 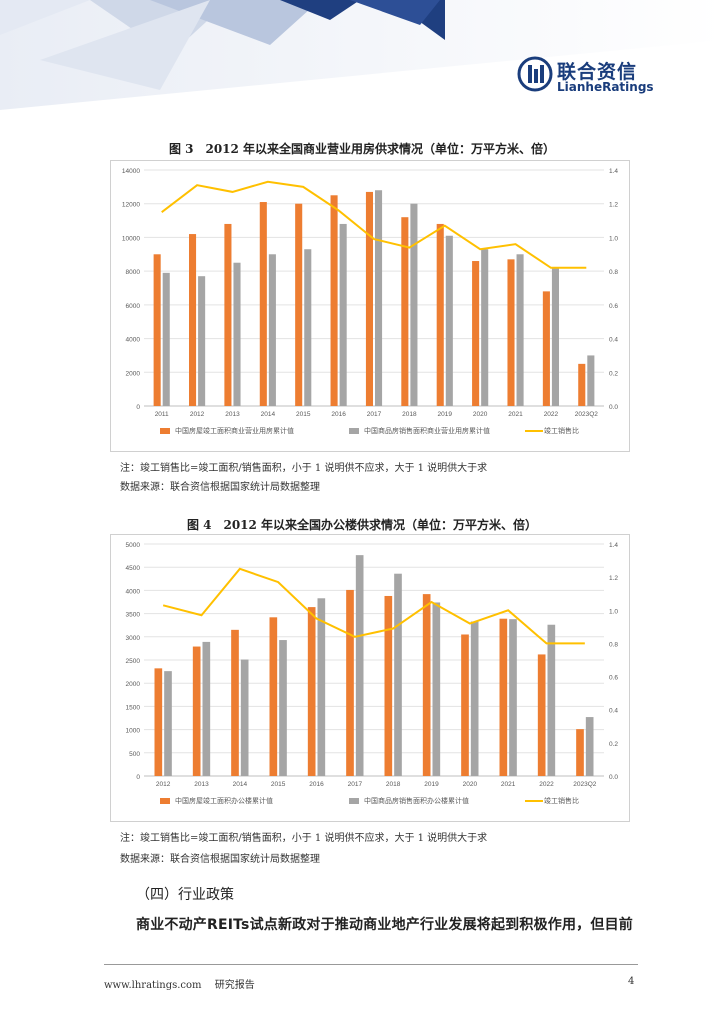 I want to click on legend-label: 中国商品房销售面积办公楼累计值, so click(x=416, y=800).